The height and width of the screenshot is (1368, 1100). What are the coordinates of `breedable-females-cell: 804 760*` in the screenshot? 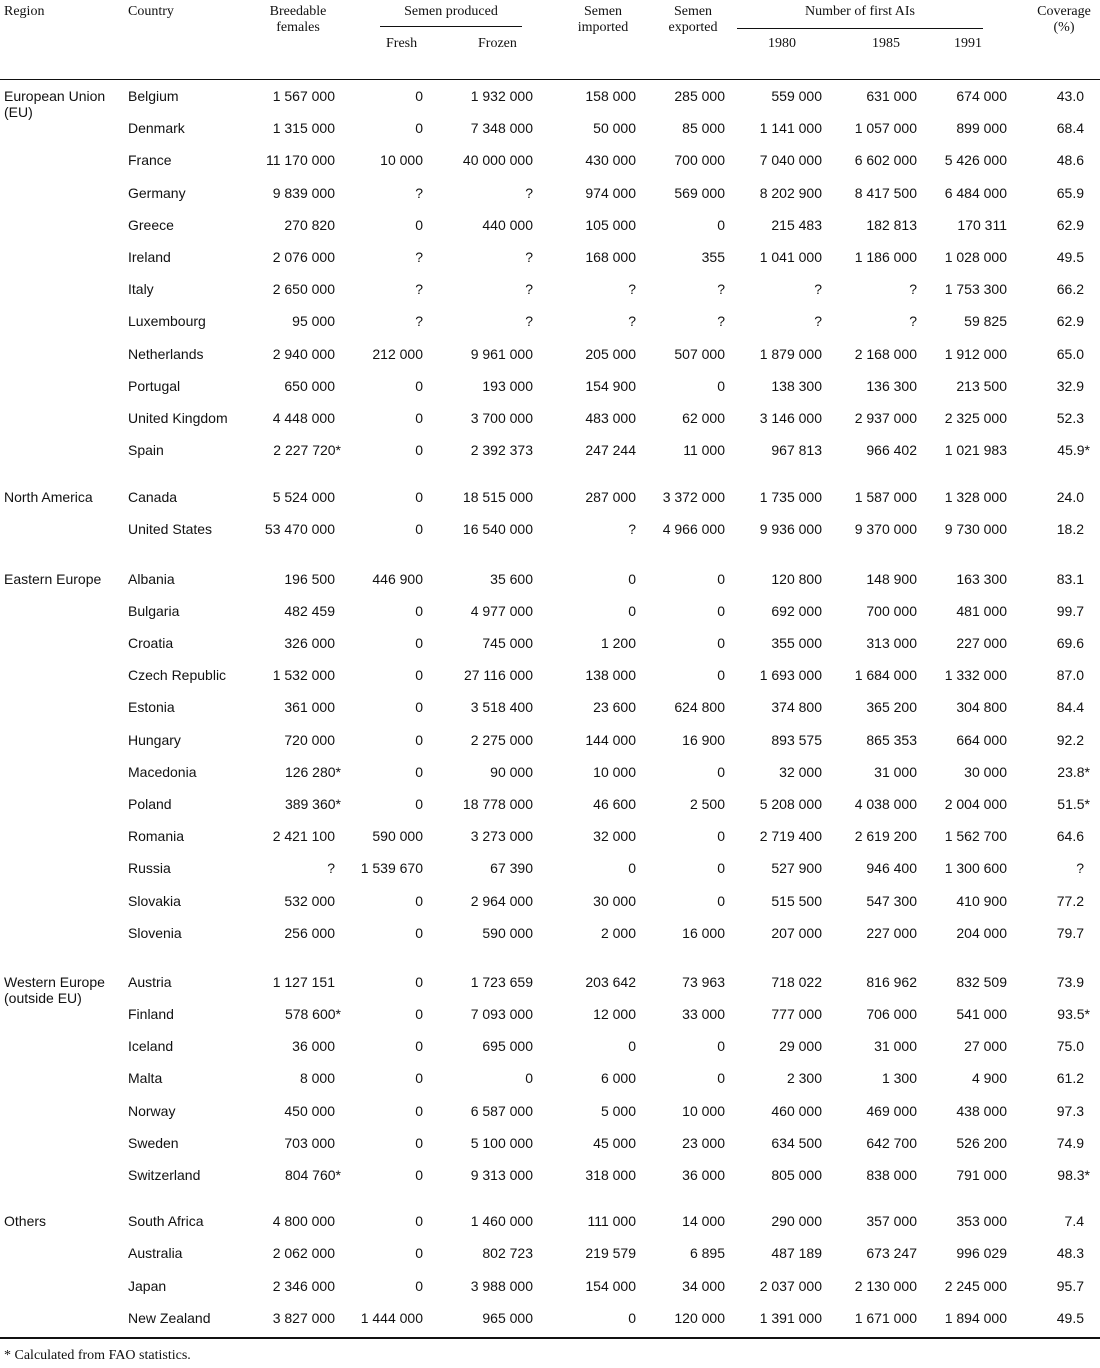 It's located at (312, 1175).